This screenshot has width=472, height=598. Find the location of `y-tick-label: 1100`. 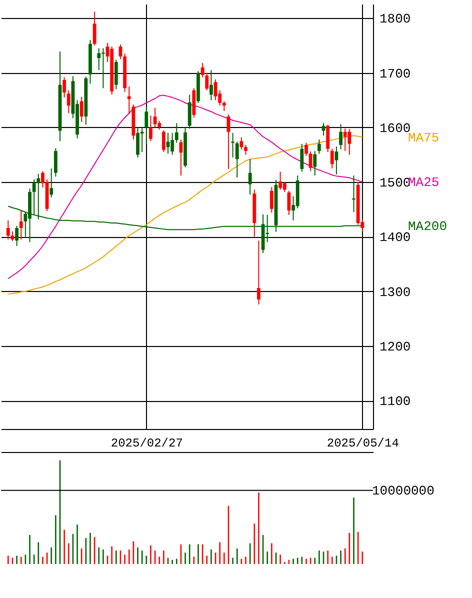

y-tick-label: 1100 is located at coordinates (395, 402).